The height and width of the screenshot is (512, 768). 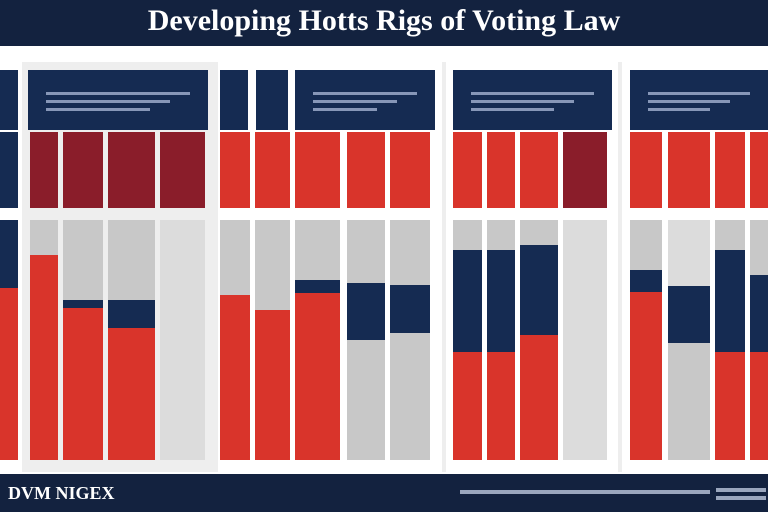 What do you see at coordinates (384, 20) in the screenshot?
I see `page-title: Developing Hotts Rigs of Voting Law` at bounding box center [384, 20].